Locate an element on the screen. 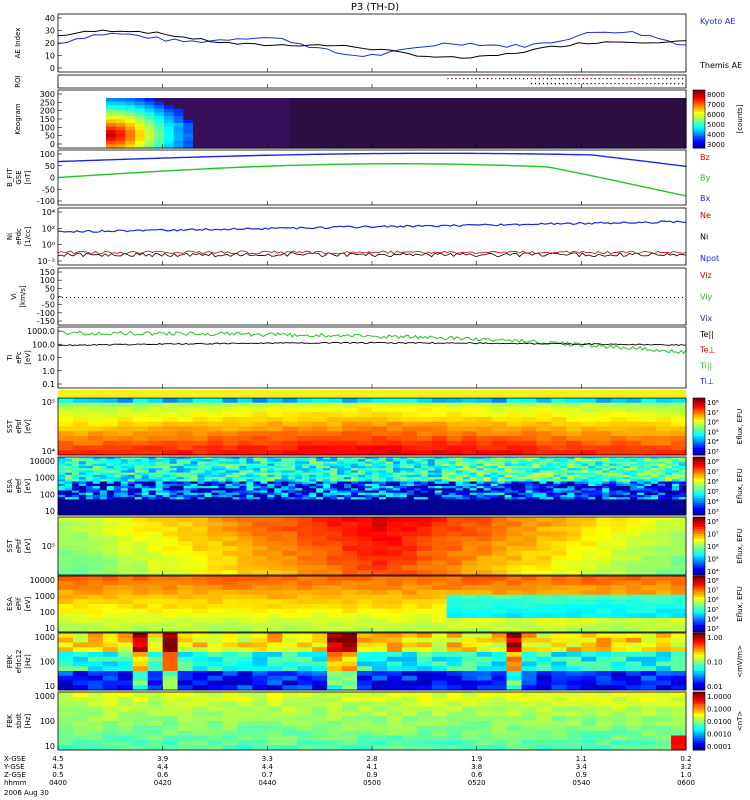 This screenshot has width=750, height=800. legend-label: Viz is located at coordinates (706, 275).